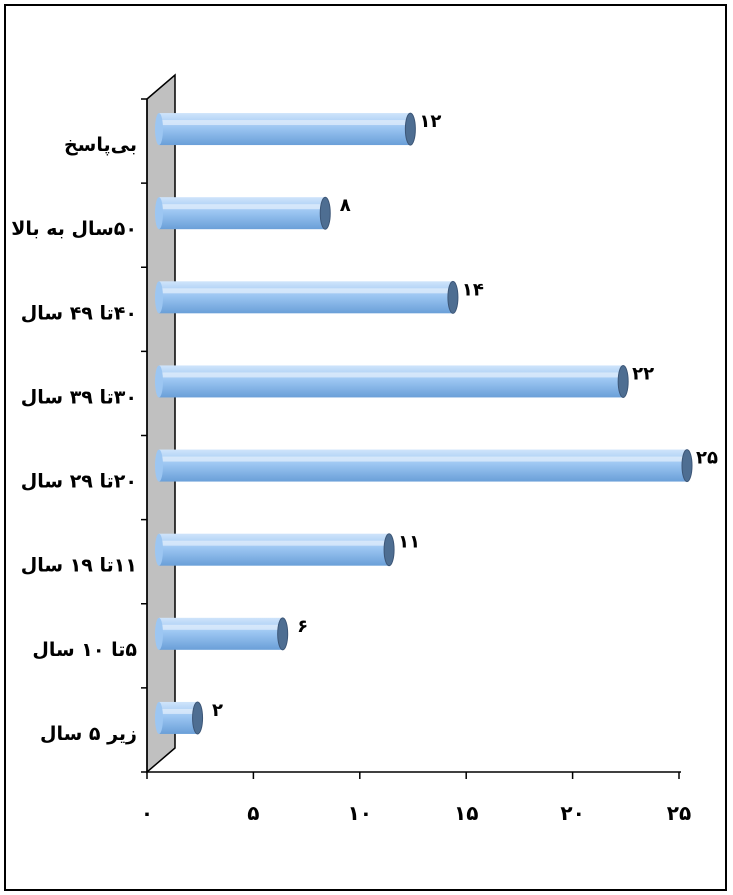 The height and width of the screenshot is (895, 733). Describe the element at coordinates (100, 145) in the screenshot. I see `category-label: بی‌پاسخ` at that location.